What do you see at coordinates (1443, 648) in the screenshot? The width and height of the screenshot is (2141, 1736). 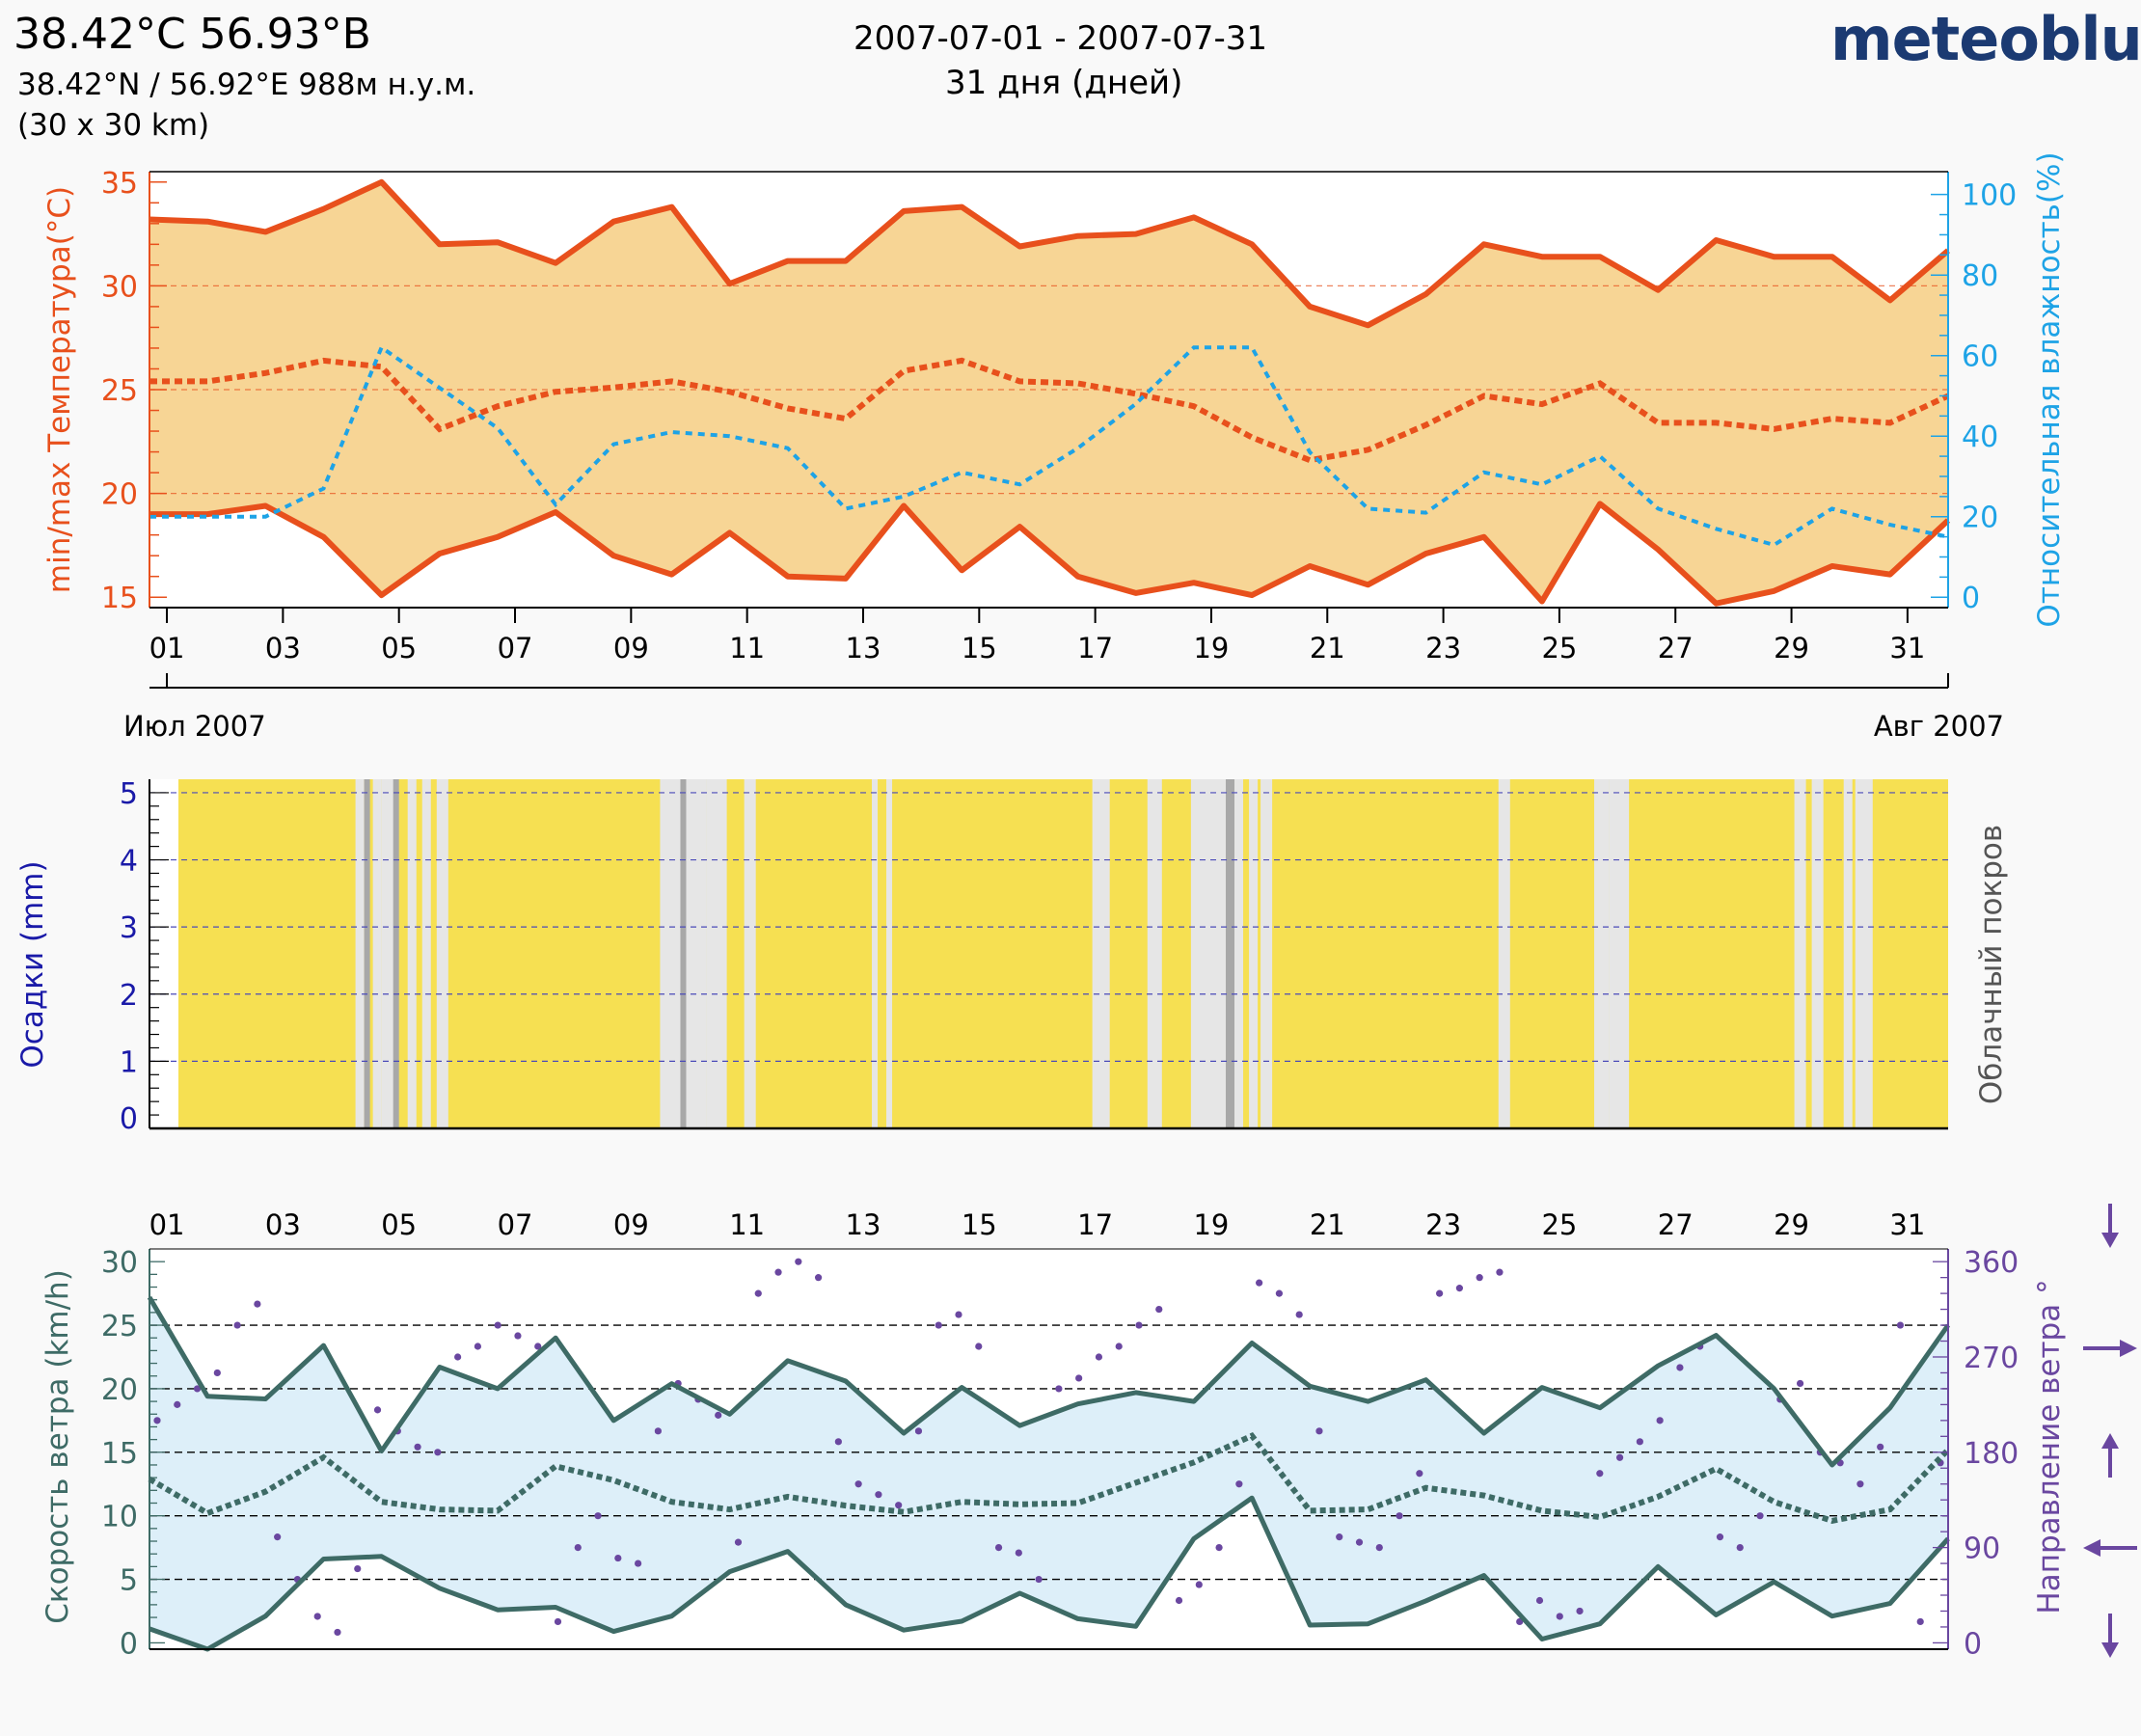 I see `day-tick-label: 23` at bounding box center [1443, 648].